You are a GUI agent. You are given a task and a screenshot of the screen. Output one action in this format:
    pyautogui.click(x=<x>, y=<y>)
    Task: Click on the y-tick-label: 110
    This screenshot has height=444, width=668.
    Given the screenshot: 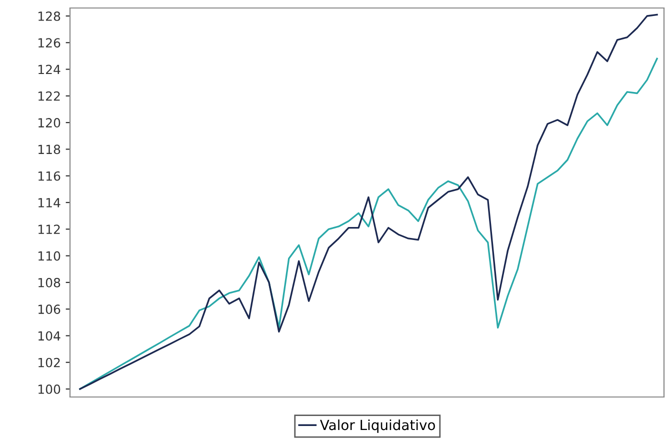 What is the action you would take?
    pyautogui.click(x=49, y=256)
    